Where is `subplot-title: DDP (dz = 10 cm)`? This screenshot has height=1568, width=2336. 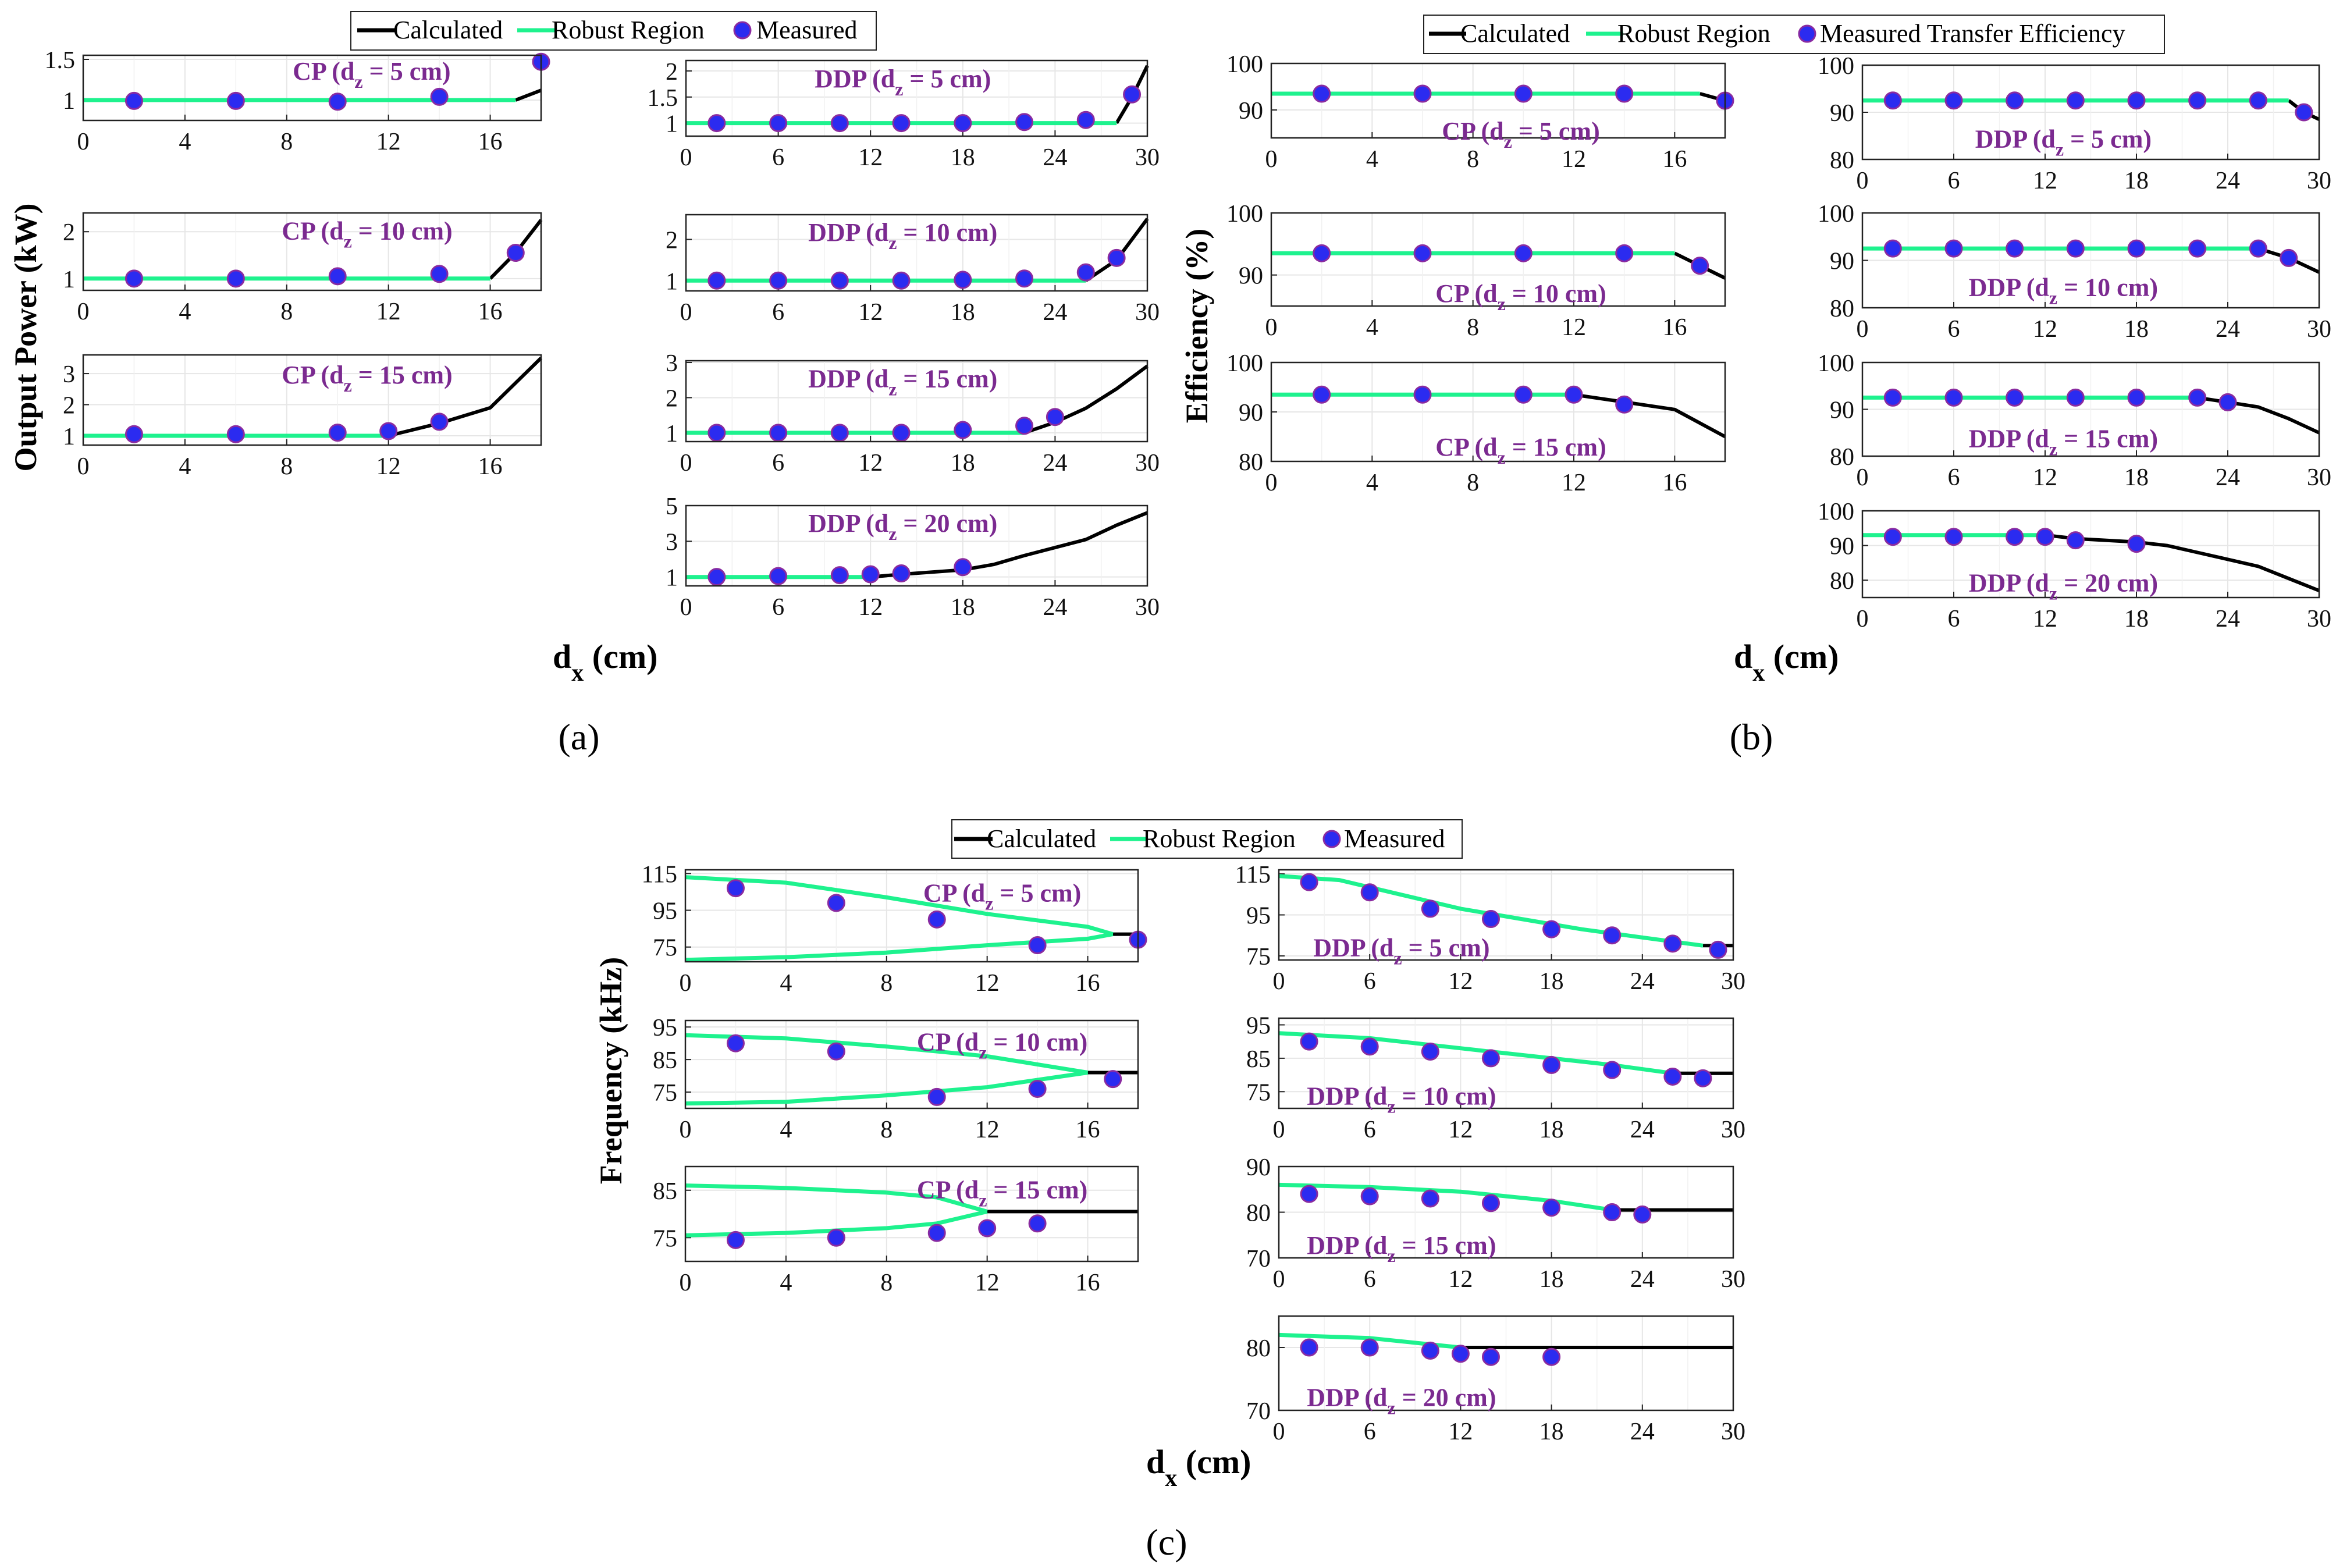 subplot-title: DDP (dz = 10 cm) is located at coordinates (2063, 290).